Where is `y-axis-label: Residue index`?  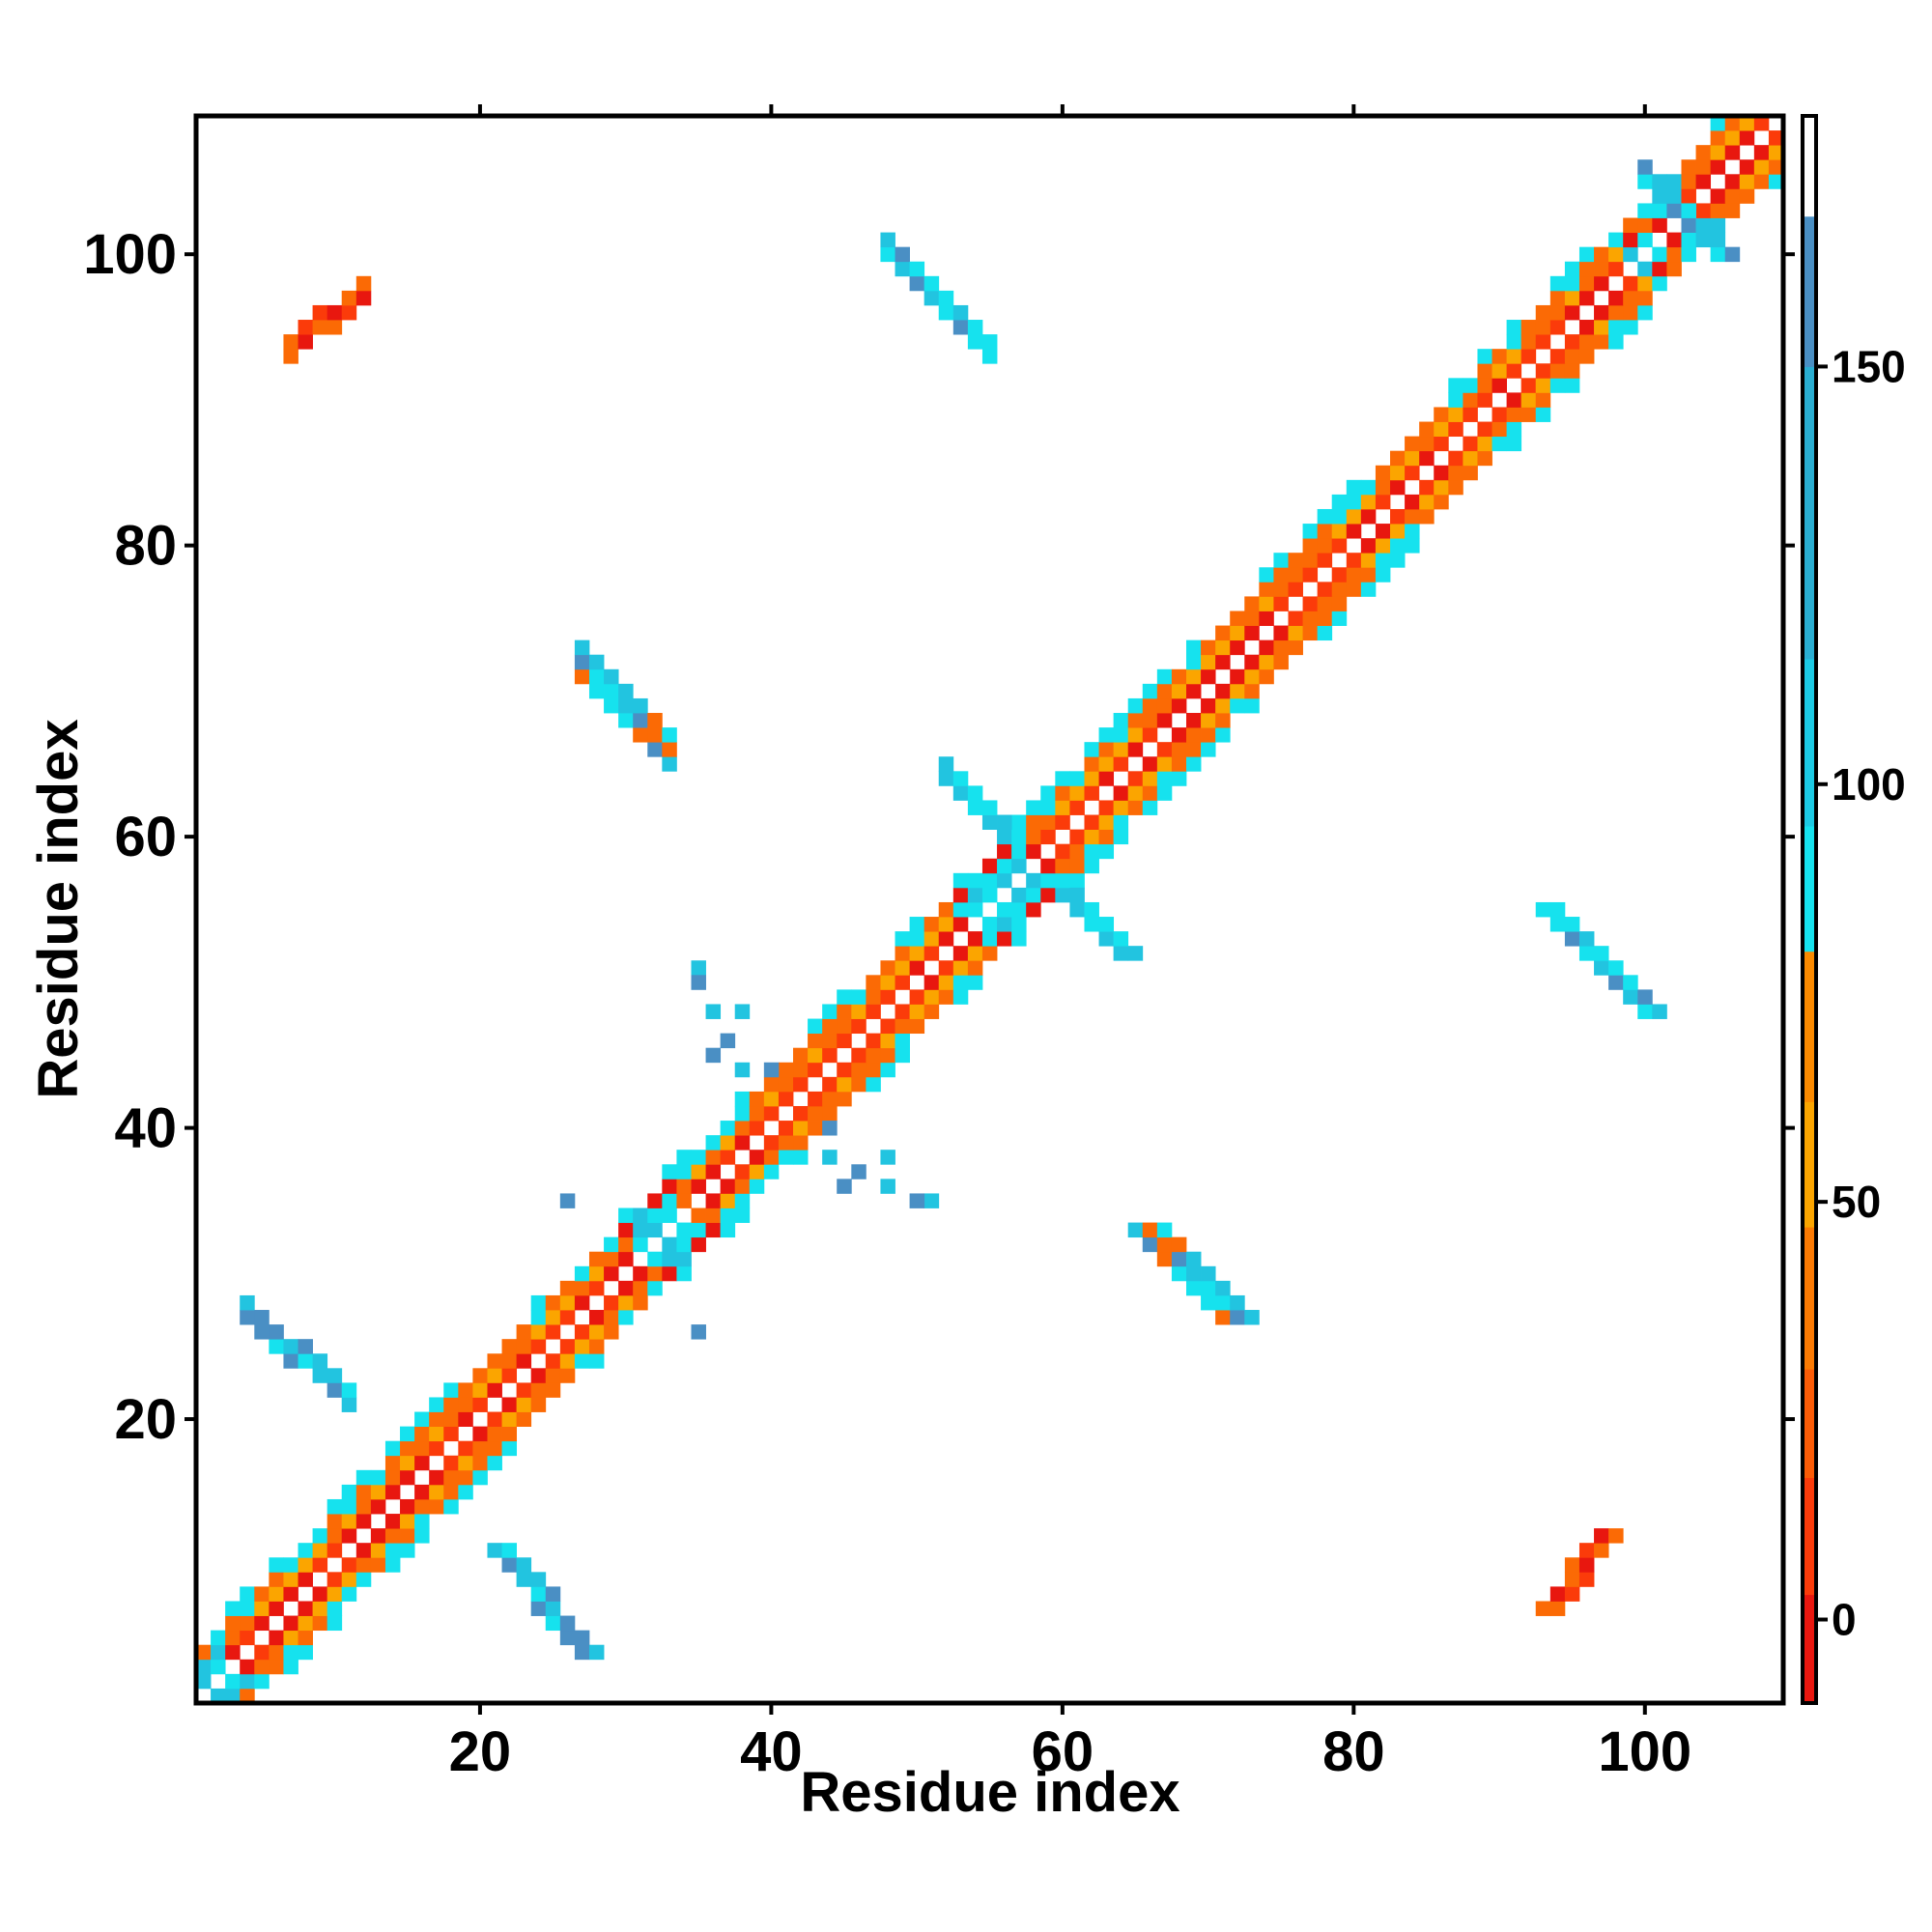 y-axis-label: Residue index is located at coordinates (58, 908).